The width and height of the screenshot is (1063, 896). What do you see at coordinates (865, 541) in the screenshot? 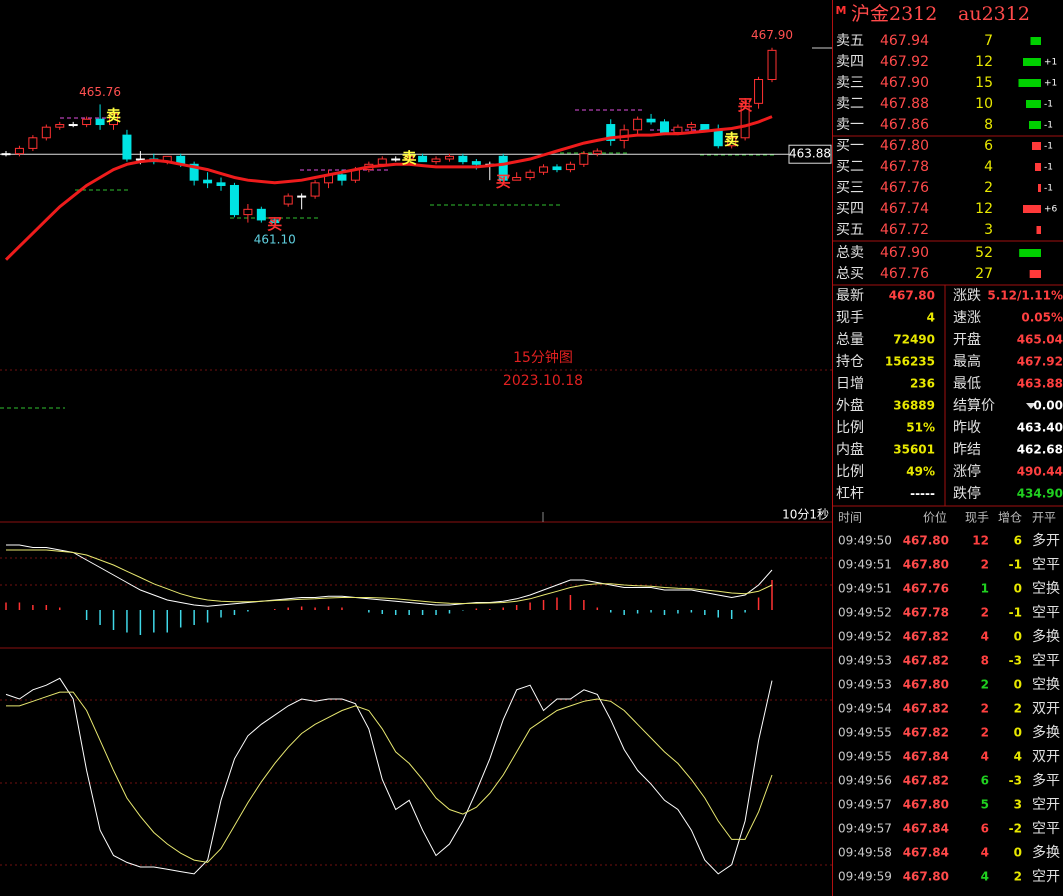
I see `trade-cell: 09:49:50` at bounding box center [865, 541].